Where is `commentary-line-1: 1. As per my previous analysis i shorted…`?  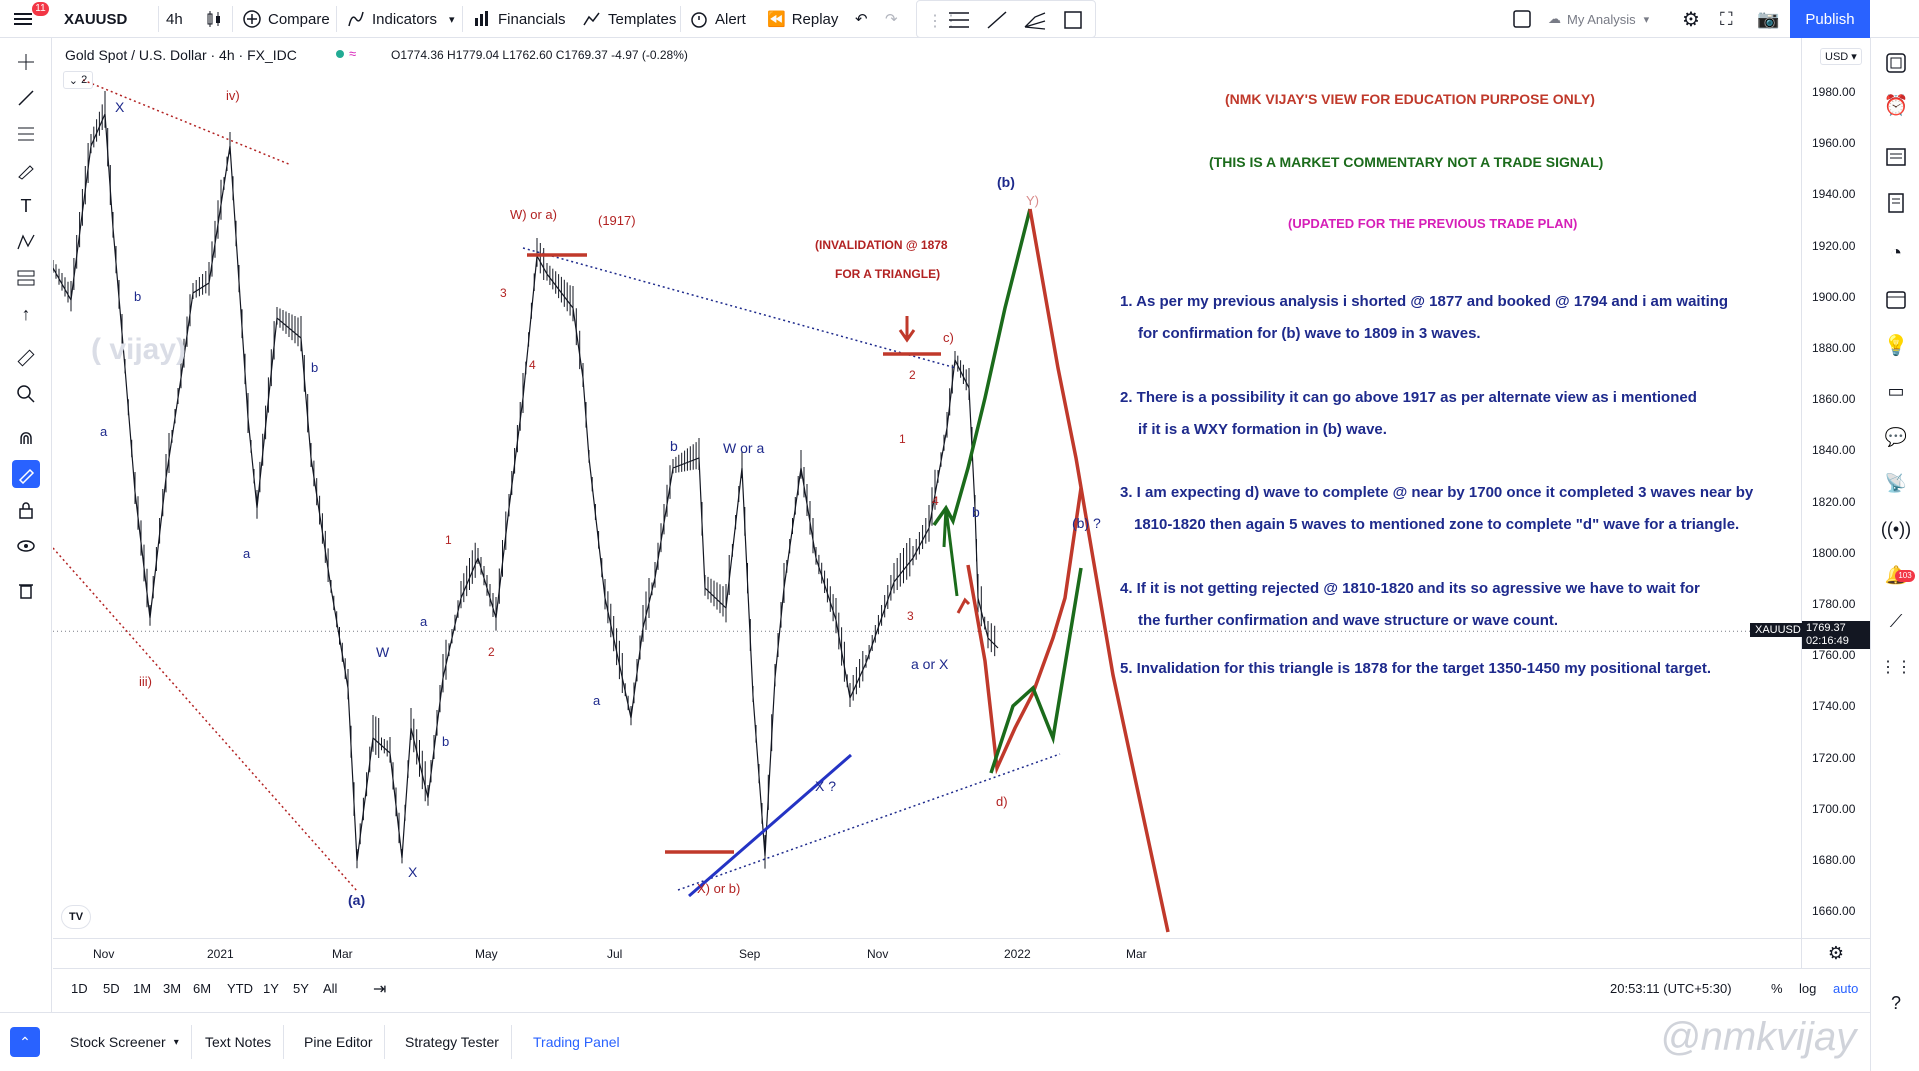 commentary-line-1: 1. As per my previous analysis i shorted… is located at coordinates (1424, 301).